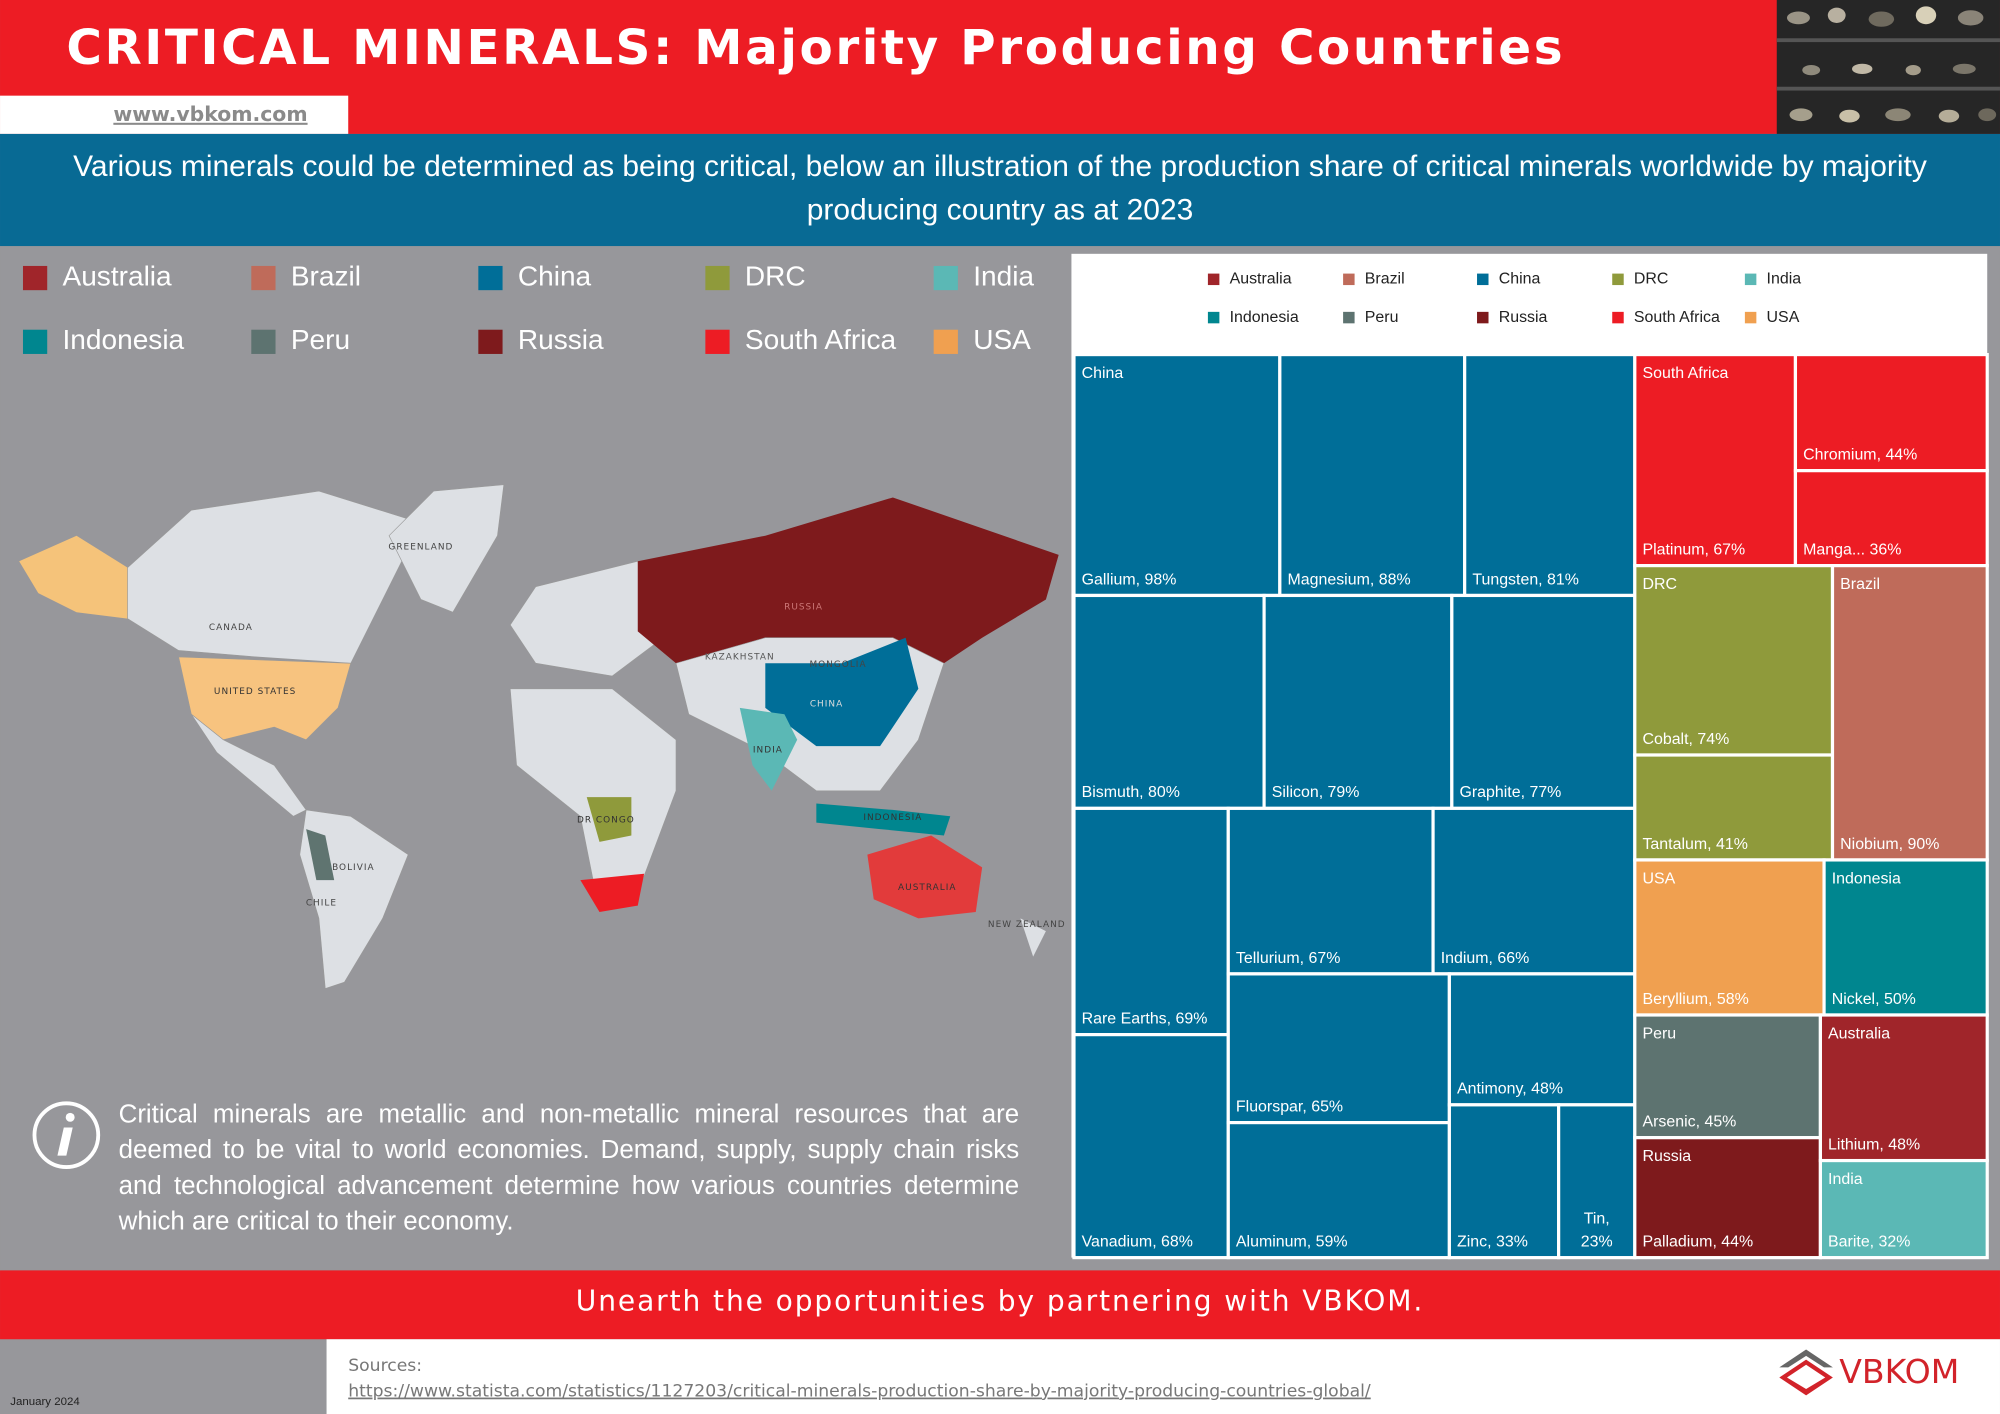  Describe the element at coordinates (1659, 1033) in the screenshot. I see `group-label: Peru` at that location.